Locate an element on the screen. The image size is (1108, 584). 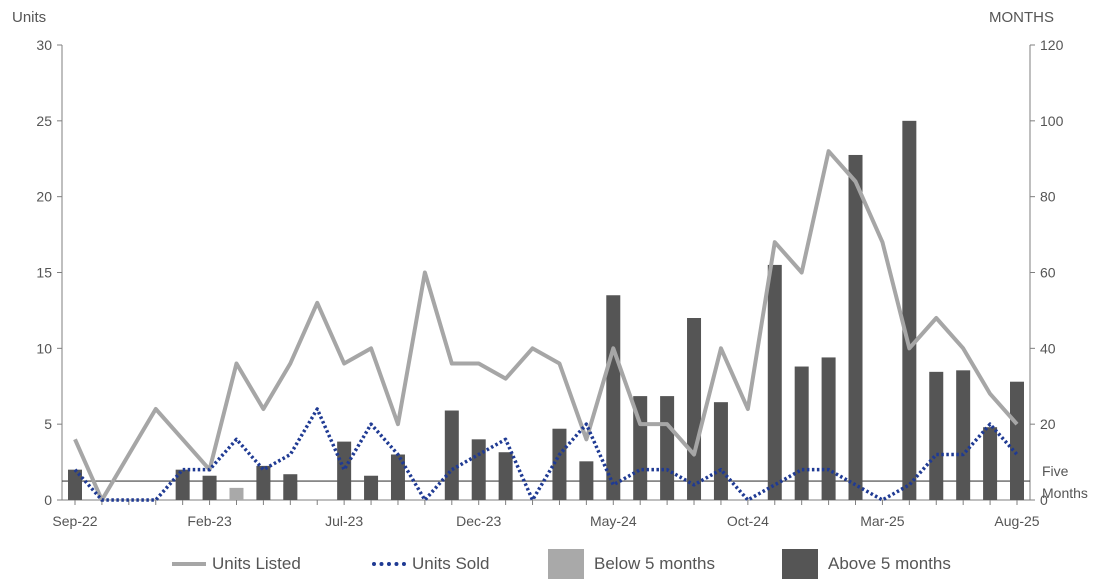
left-tick-label: 5 is located at coordinates (48, 424).